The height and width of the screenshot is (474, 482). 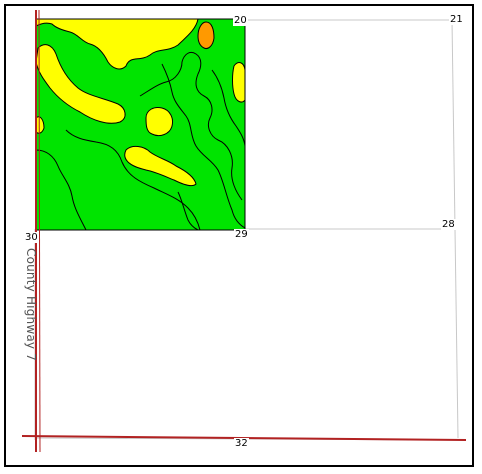 I want to click on section-label-29: 29, so click(x=241, y=234).